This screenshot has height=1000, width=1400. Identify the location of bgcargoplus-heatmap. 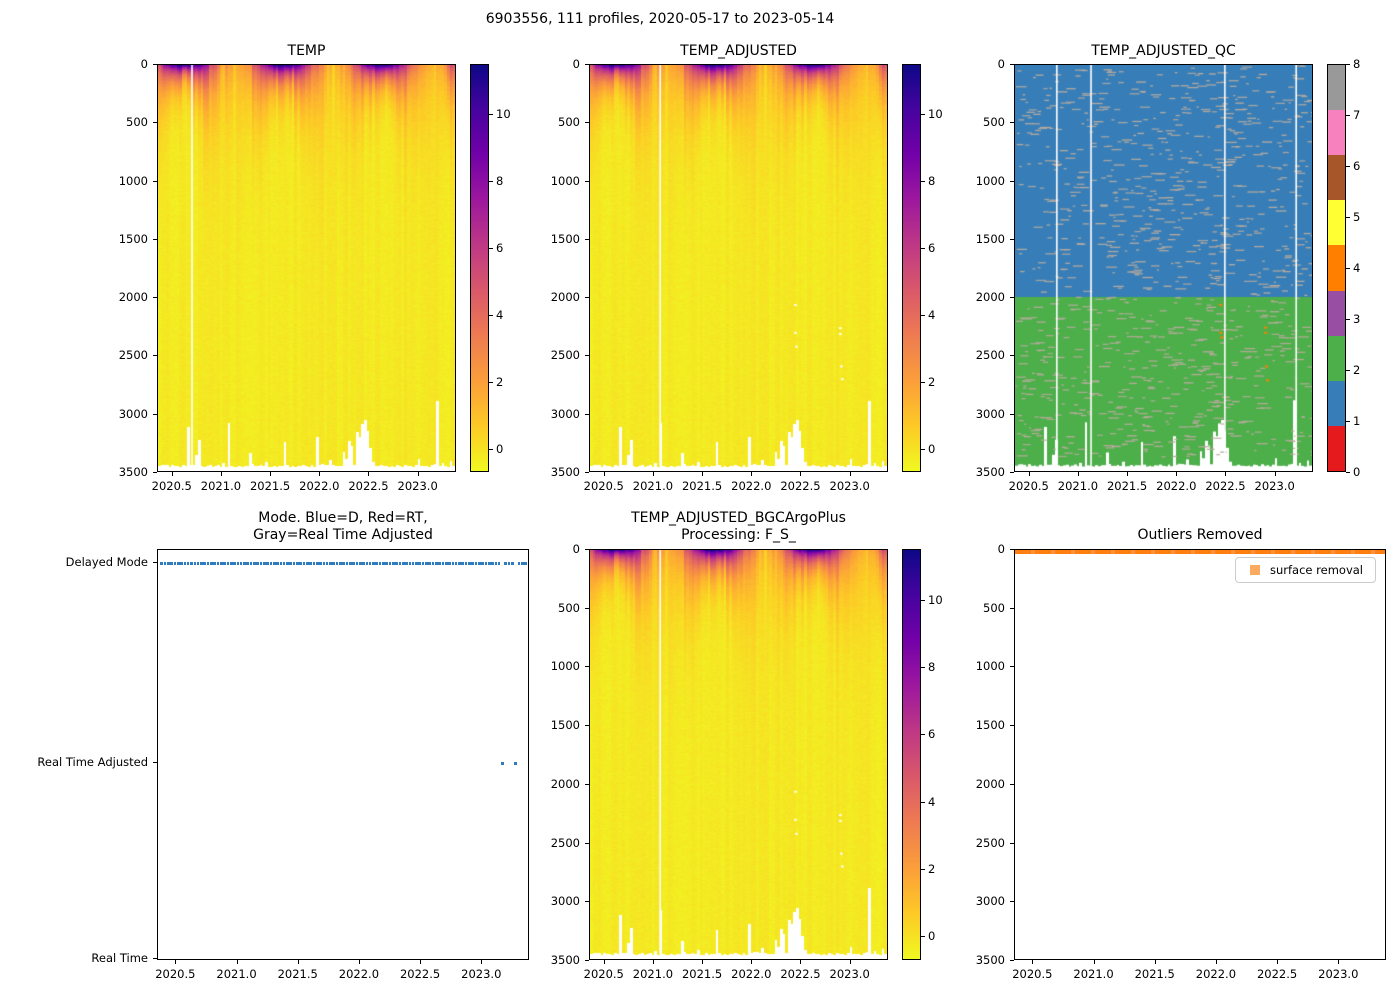
(738, 754).